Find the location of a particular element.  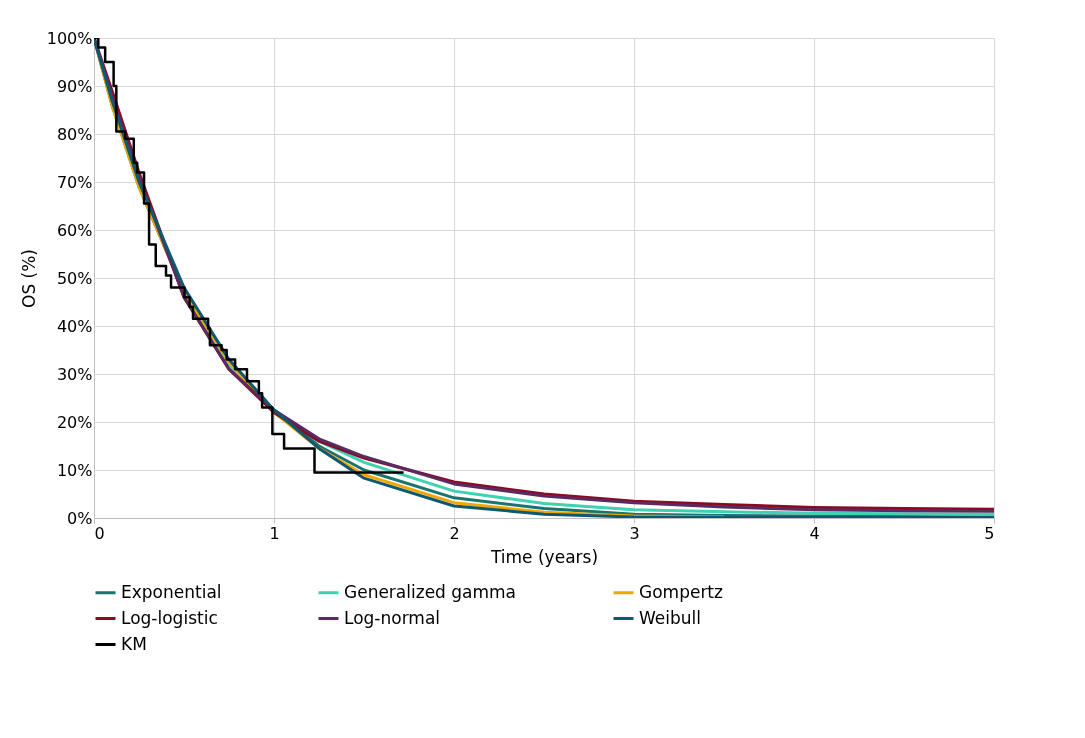

y-tick-label: 100% is located at coordinates (69, 38).